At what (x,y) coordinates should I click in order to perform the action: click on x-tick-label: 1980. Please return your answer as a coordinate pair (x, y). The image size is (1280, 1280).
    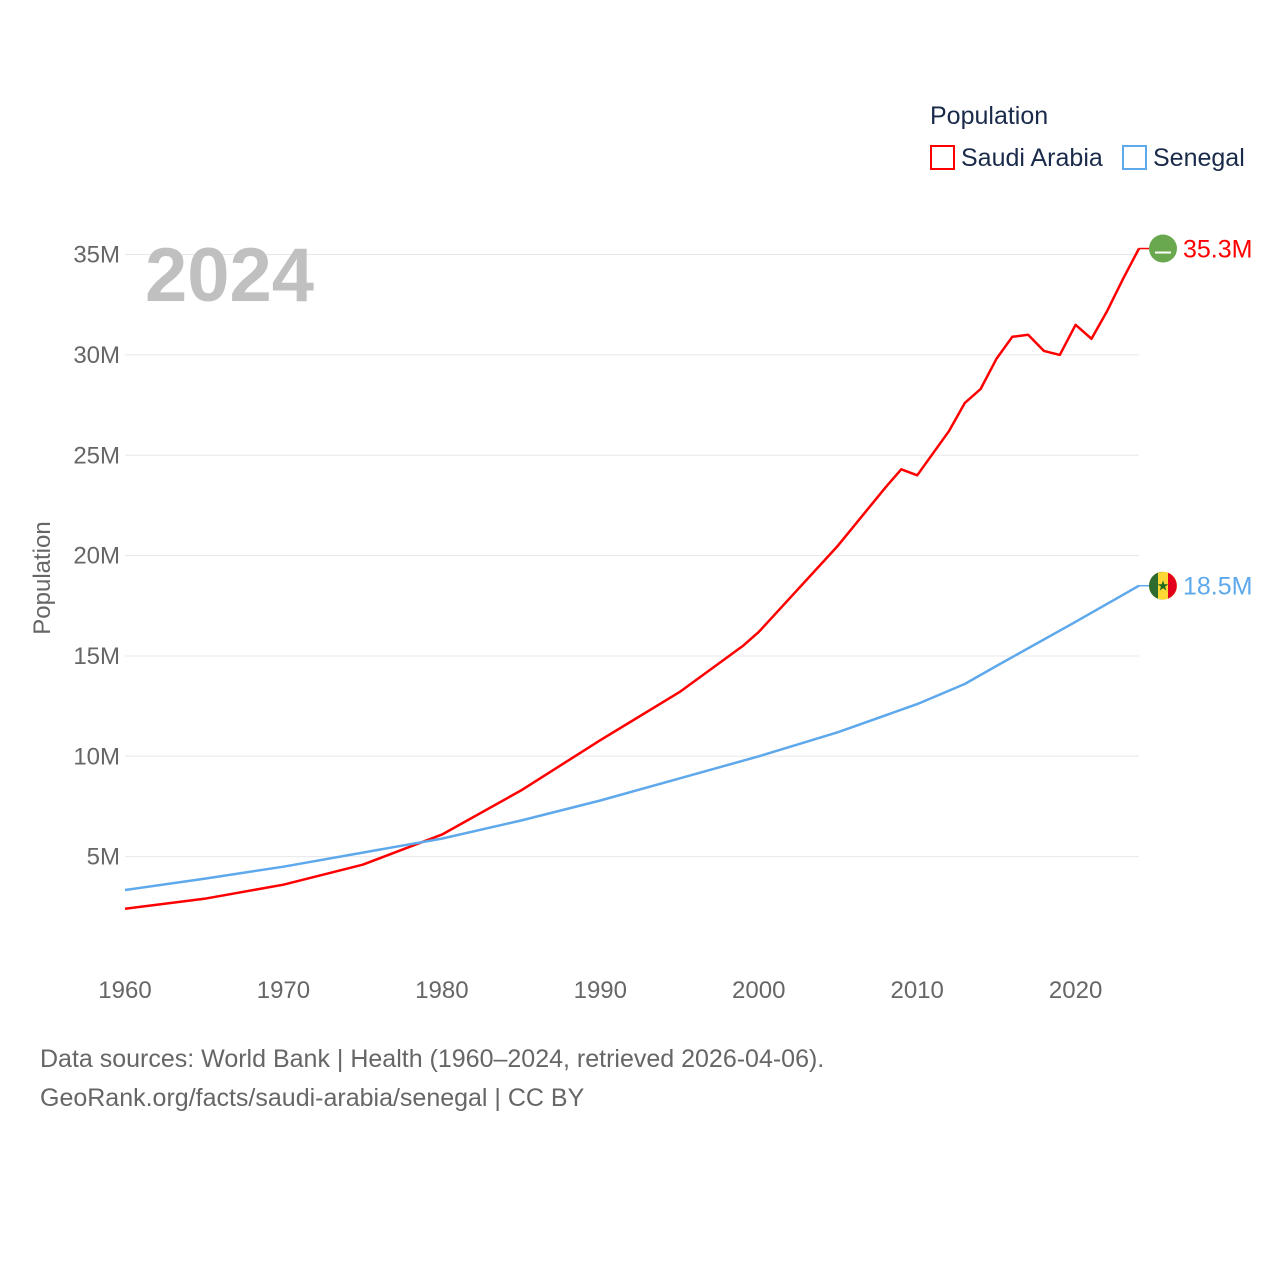
    Looking at the image, I should click on (441, 990).